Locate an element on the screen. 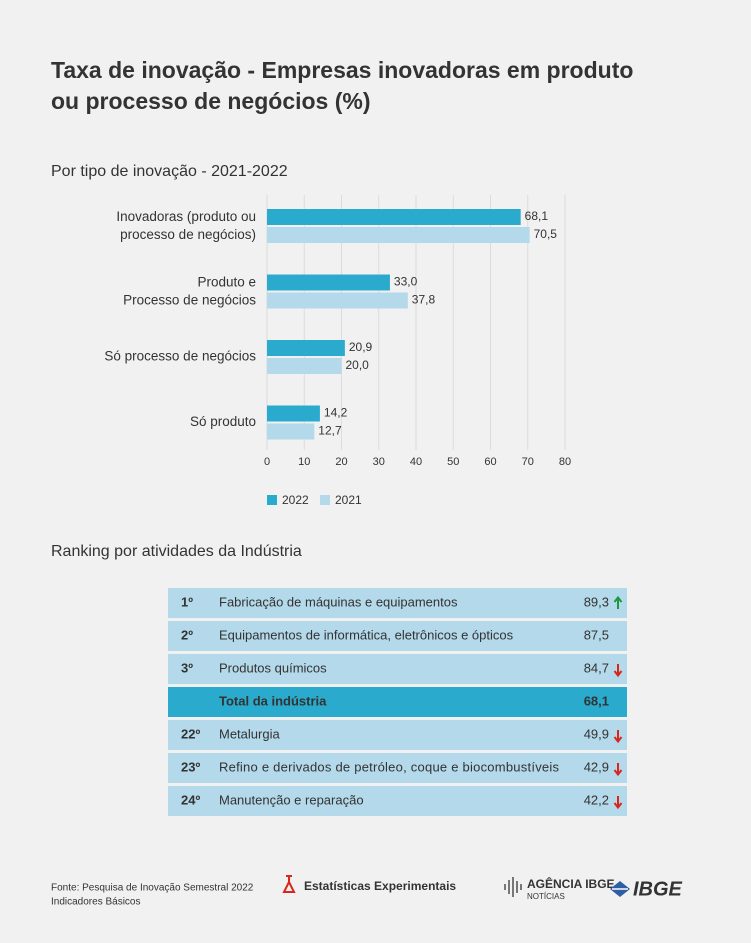 This screenshot has height=943, width=751. trend-up-arrow is located at coordinates (618, 602).